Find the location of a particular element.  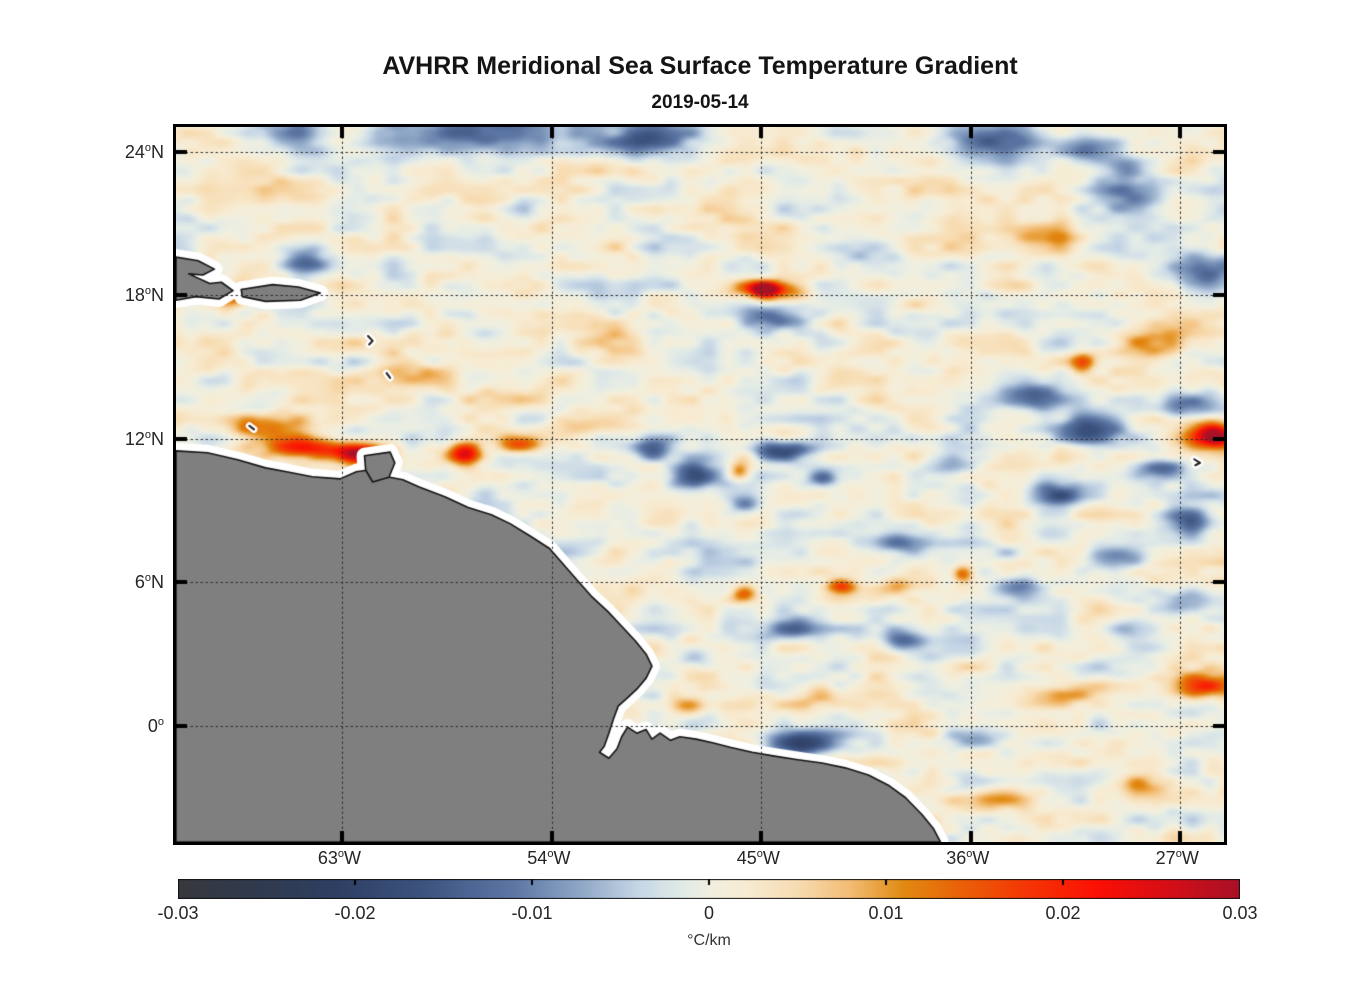

colorbar-unit-label: °C/km is located at coordinates (709, 940).